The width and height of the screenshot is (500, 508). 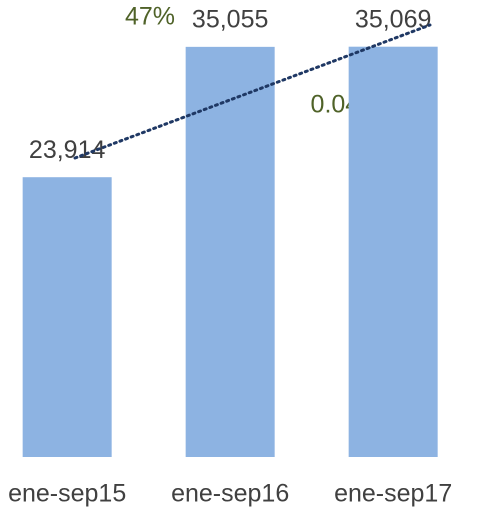 What do you see at coordinates (230, 494) in the screenshot?
I see `x-tick-label: ene-sep16` at bounding box center [230, 494].